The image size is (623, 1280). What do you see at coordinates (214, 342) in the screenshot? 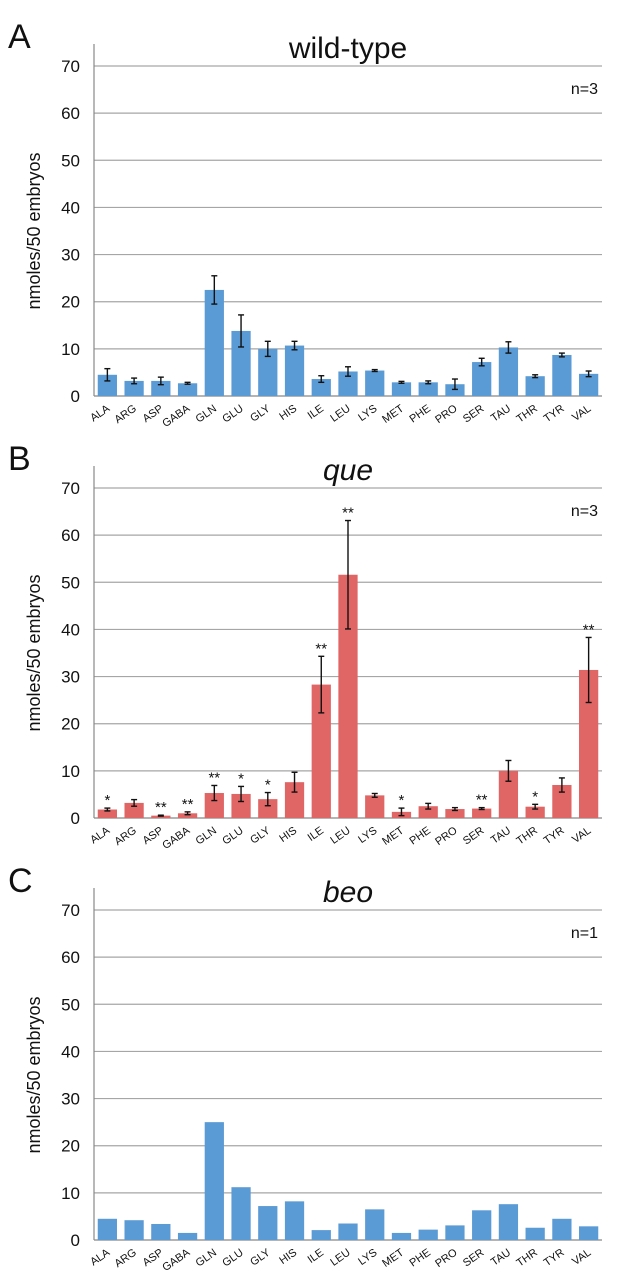
I see `bar-gln` at bounding box center [214, 342].